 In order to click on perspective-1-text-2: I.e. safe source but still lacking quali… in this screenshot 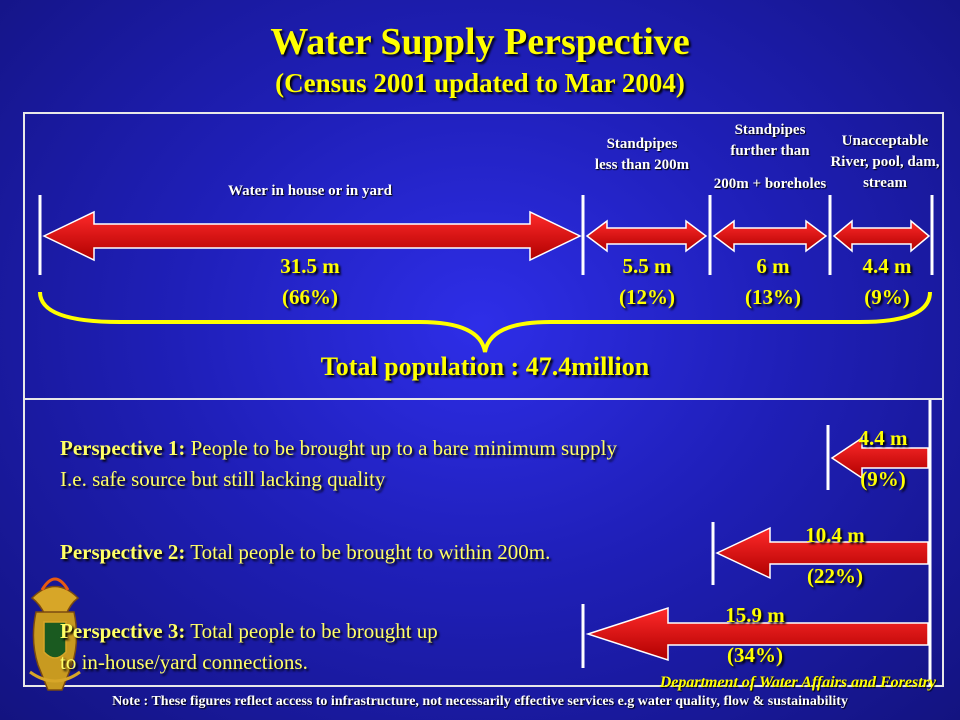, I will do `click(223, 479)`.